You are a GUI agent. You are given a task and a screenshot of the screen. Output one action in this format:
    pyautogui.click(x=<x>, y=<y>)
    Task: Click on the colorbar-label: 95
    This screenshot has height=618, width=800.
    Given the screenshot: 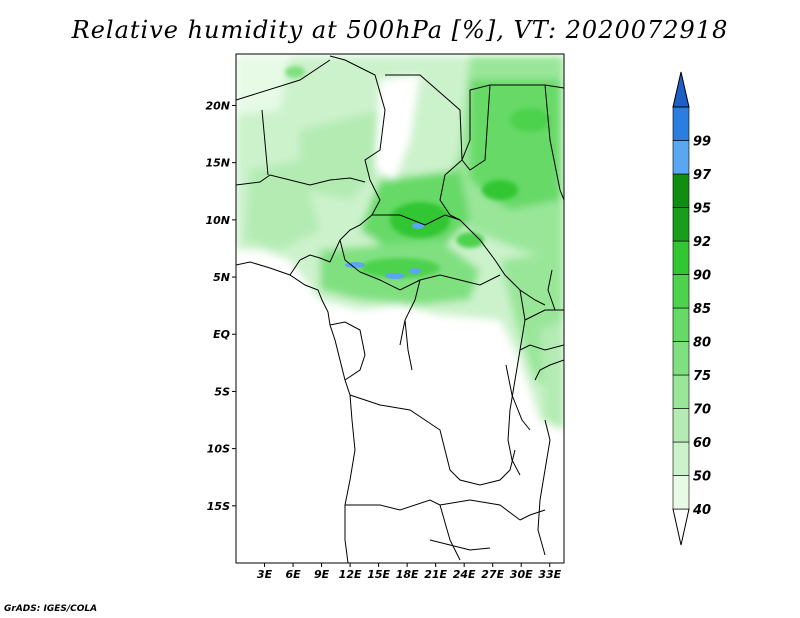 What is the action you would take?
    pyautogui.click(x=702, y=209)
    